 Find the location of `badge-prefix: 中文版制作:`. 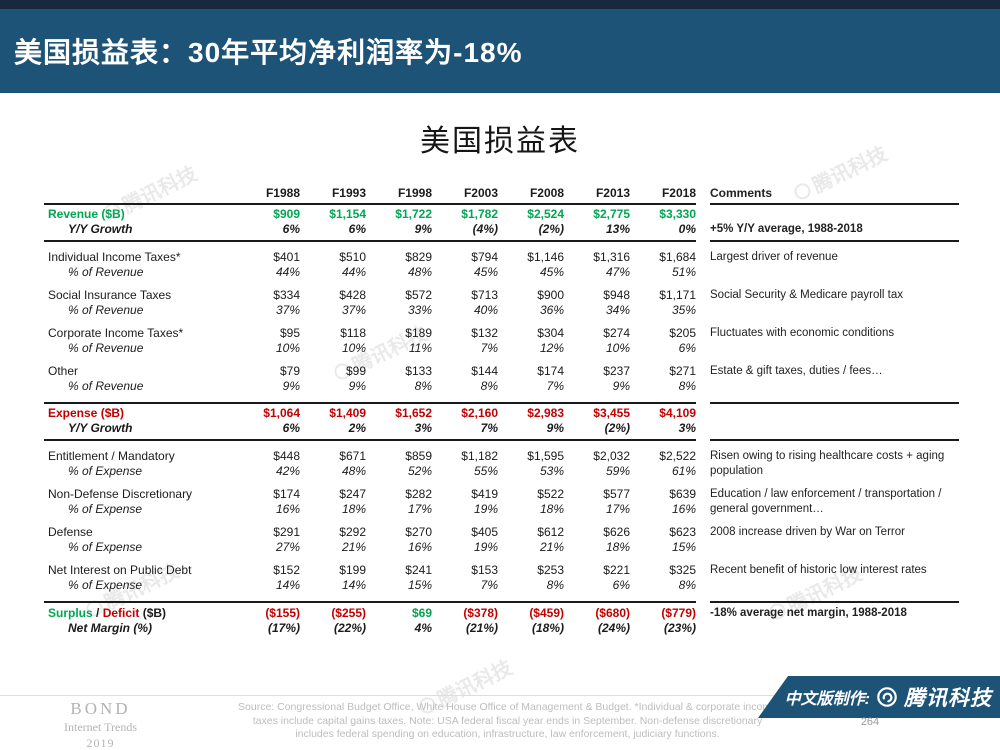

badge-prefix: 中文版制作: is located at coordinates (827, 699).